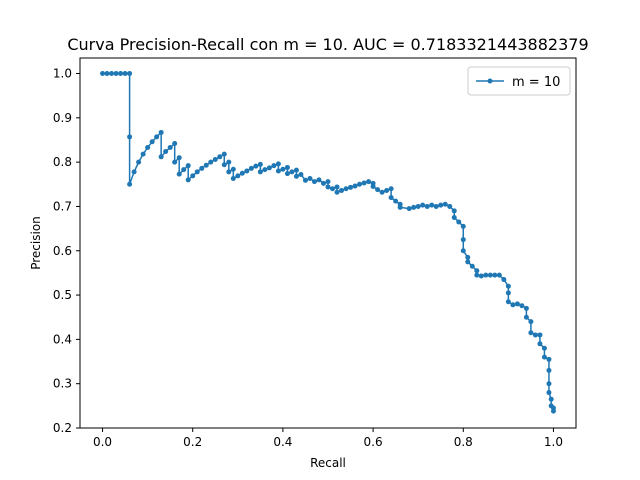 This screenshot has height=480, width=640. What do you see at coordinates (463, 442) in the screenshot?
I see `x-tick-label: 0.8` at bounding box center [463, 442].